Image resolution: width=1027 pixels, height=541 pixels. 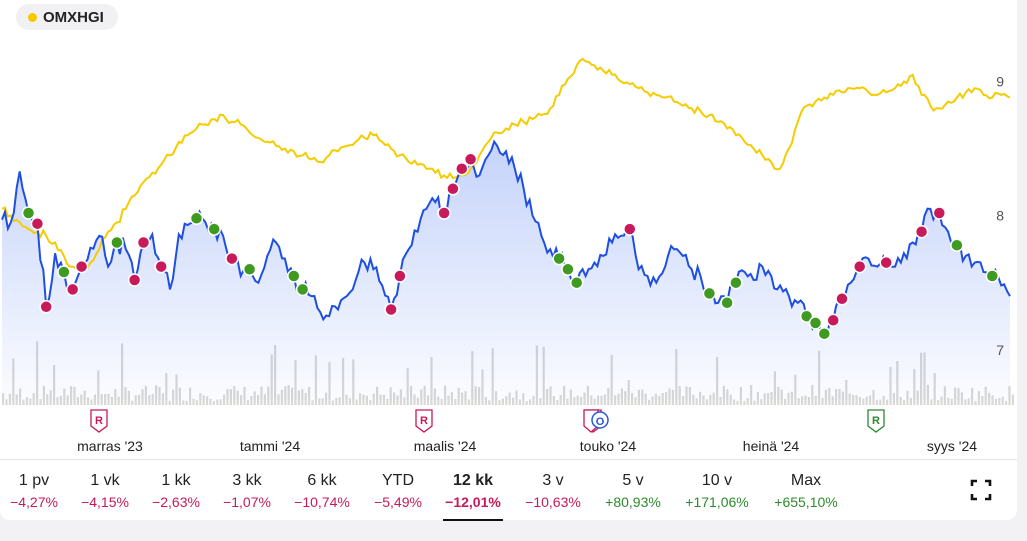 What do you see at coordinates (176, 480) in the screenshot?
I see `period-label: 1 kk` at bounding box center [176, 480].